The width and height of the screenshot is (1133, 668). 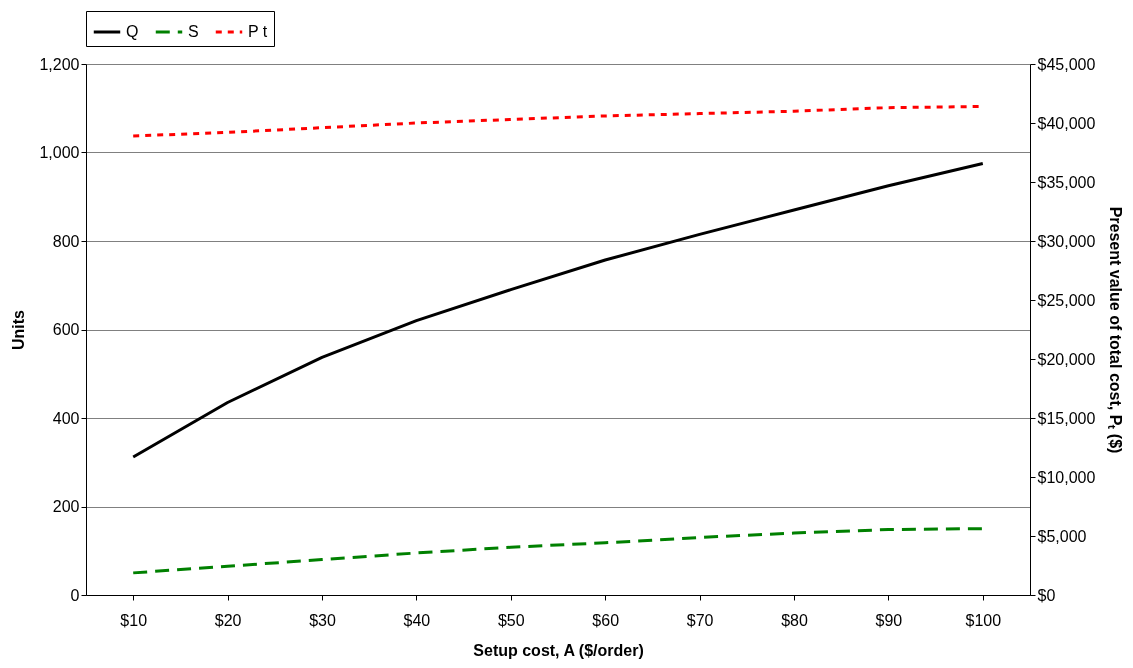 I want to click on x-tick-label: $100, so click(x=983, y=620).